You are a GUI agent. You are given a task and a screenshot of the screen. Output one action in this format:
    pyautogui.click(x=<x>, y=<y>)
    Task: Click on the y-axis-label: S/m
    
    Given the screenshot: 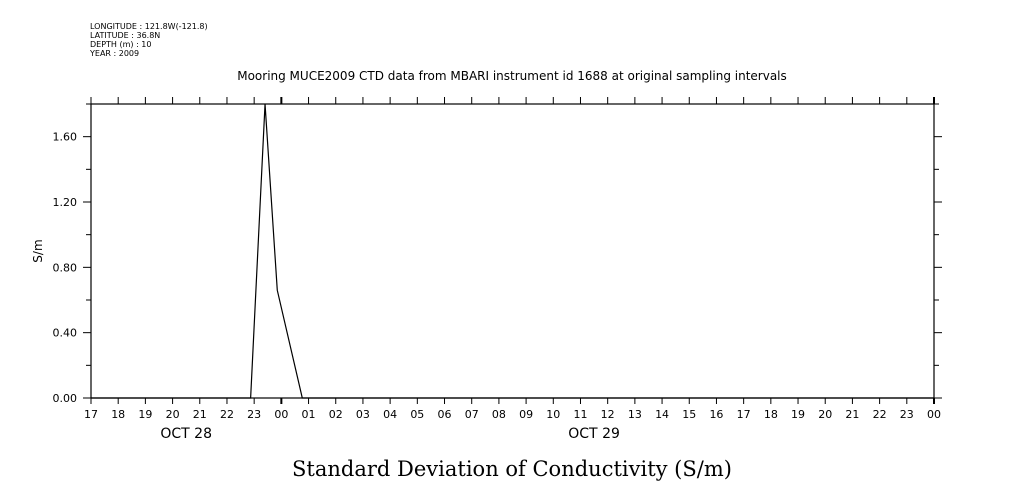 What is the action you would take?
    pyautogui.click(x=38, y=250)
    